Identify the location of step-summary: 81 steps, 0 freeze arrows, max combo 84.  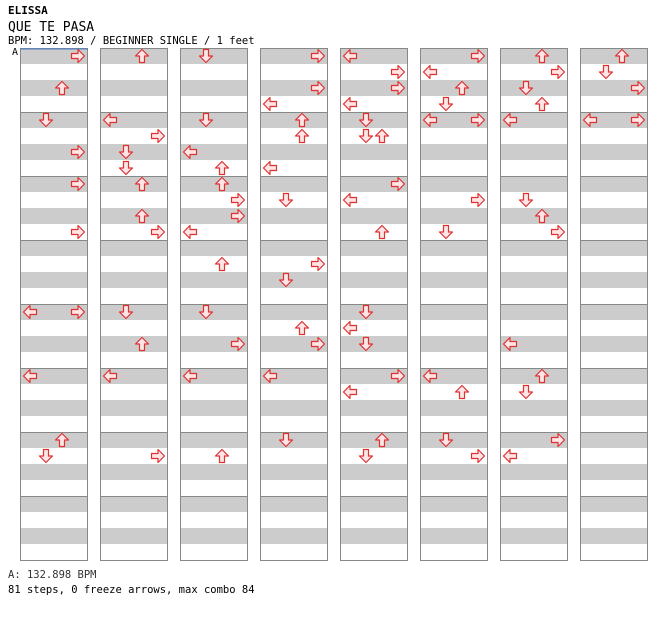
(131, 590).